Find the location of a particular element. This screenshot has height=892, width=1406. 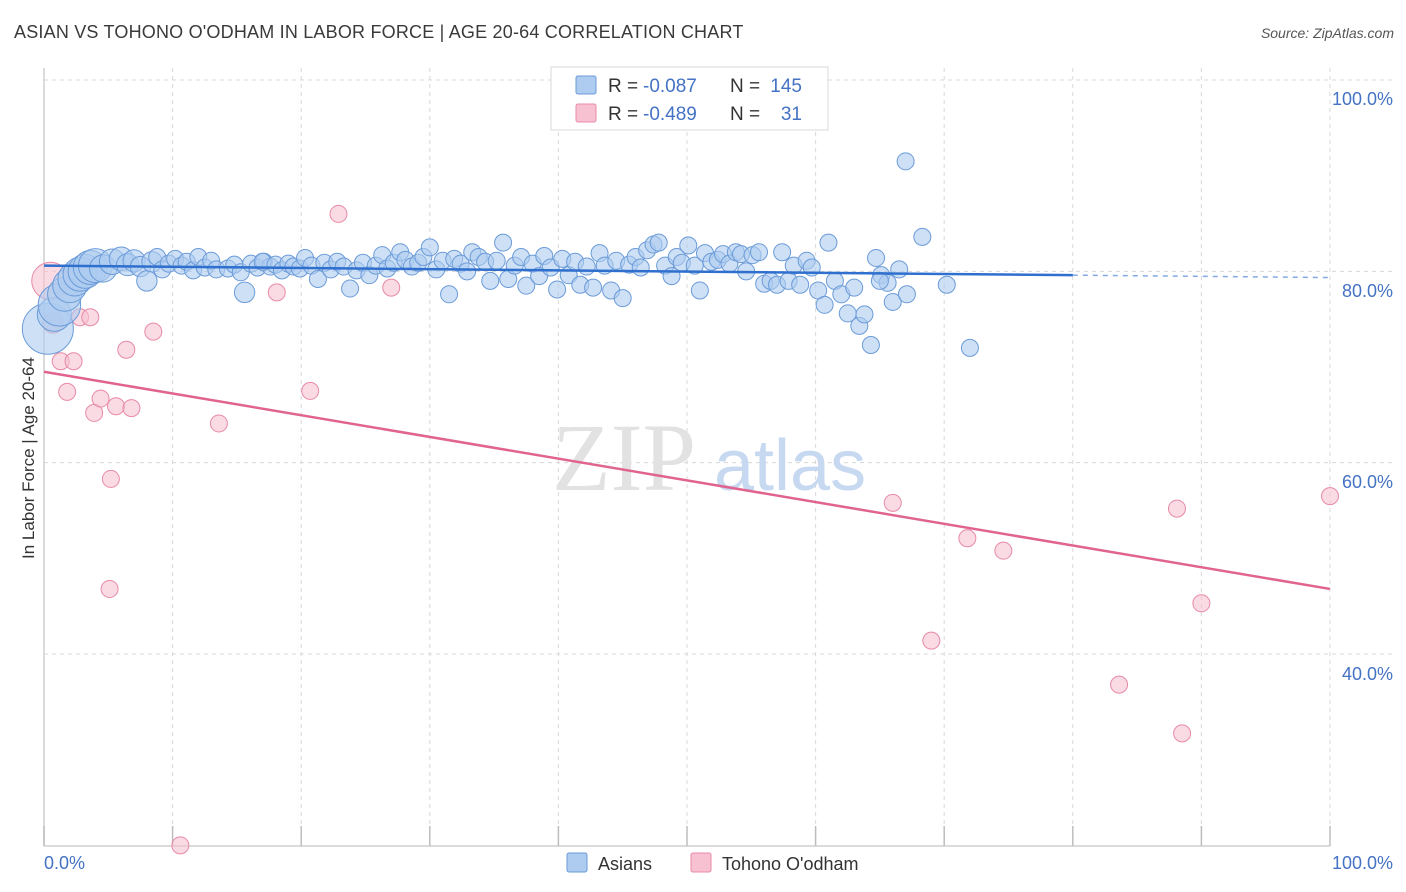

bottom-legend: Asians Tohono O'odham is located at coordinates (712, 863).